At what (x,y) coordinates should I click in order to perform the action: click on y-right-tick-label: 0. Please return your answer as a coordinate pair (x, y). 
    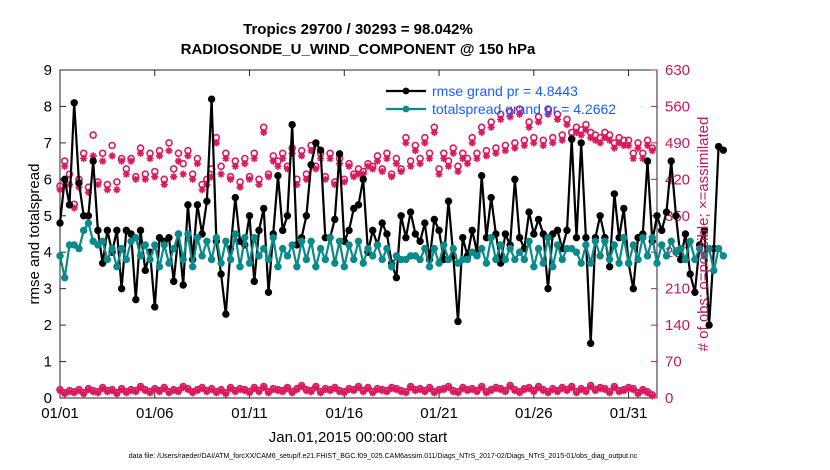
    Looking at the image, I should click on (669, 398).